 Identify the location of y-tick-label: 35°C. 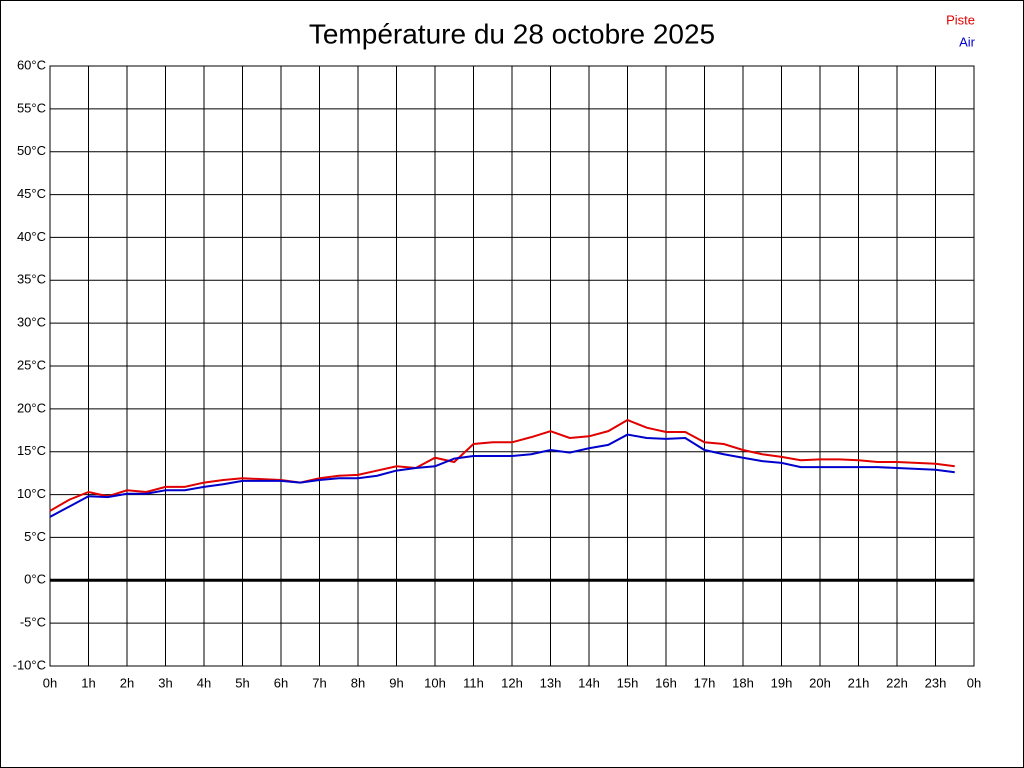
(31, 279).